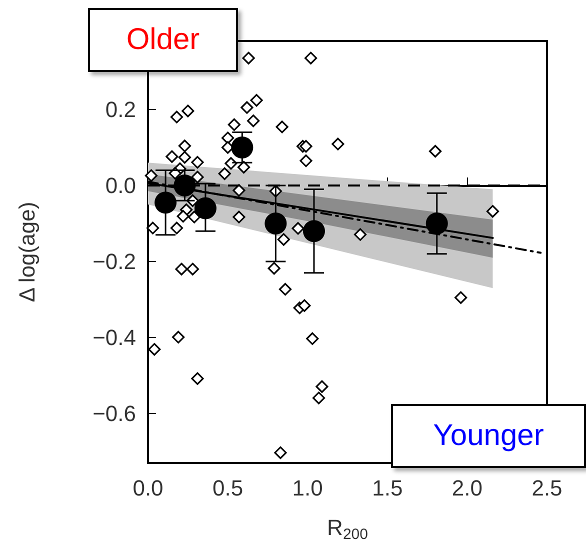 Image resolution: width=586 pixels, height=559 pixels. Describe the element at coordinates (387, 488) in the screenshot. I see `x-tick-label: 1.5` at that location.